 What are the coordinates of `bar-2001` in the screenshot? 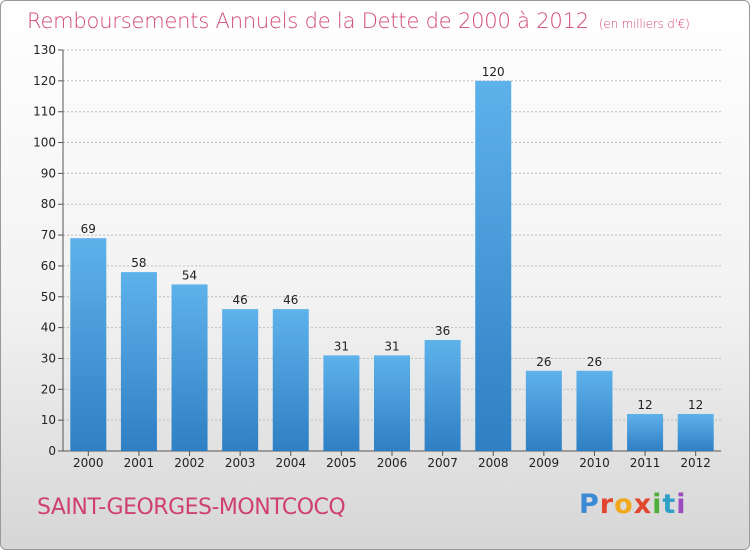 It's located at (138, 361).